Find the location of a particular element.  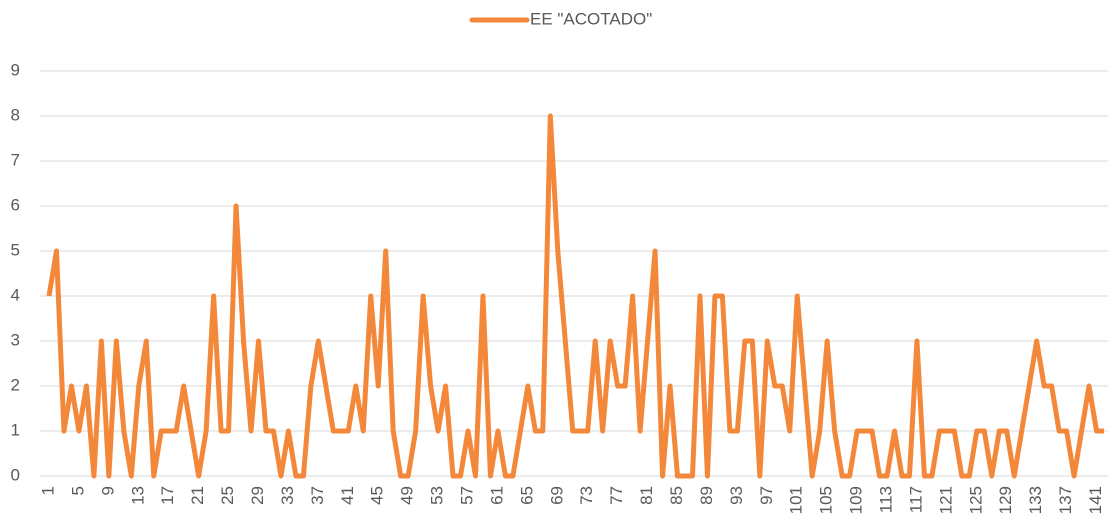

y-tick-label: 5 is located at coordinates (15, 249).